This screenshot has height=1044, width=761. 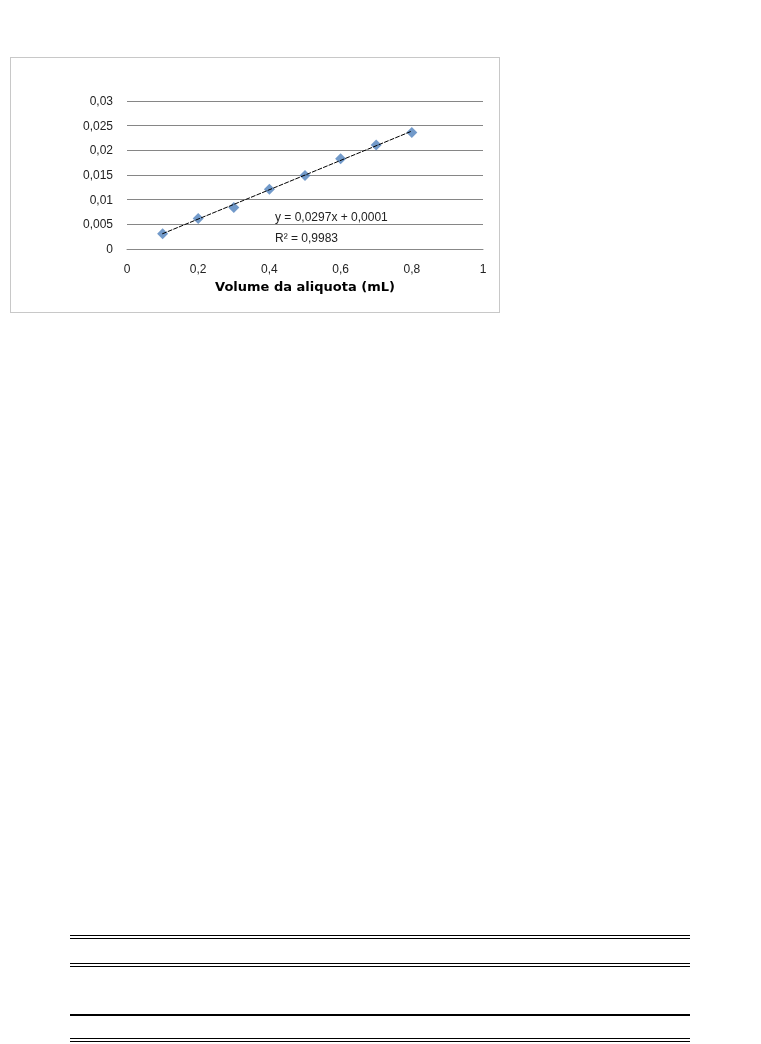 What do you see at coordinates (98, 125) in the screenshot?
I see `y-tick-label: 0,025` at bounding box center [98, 125].